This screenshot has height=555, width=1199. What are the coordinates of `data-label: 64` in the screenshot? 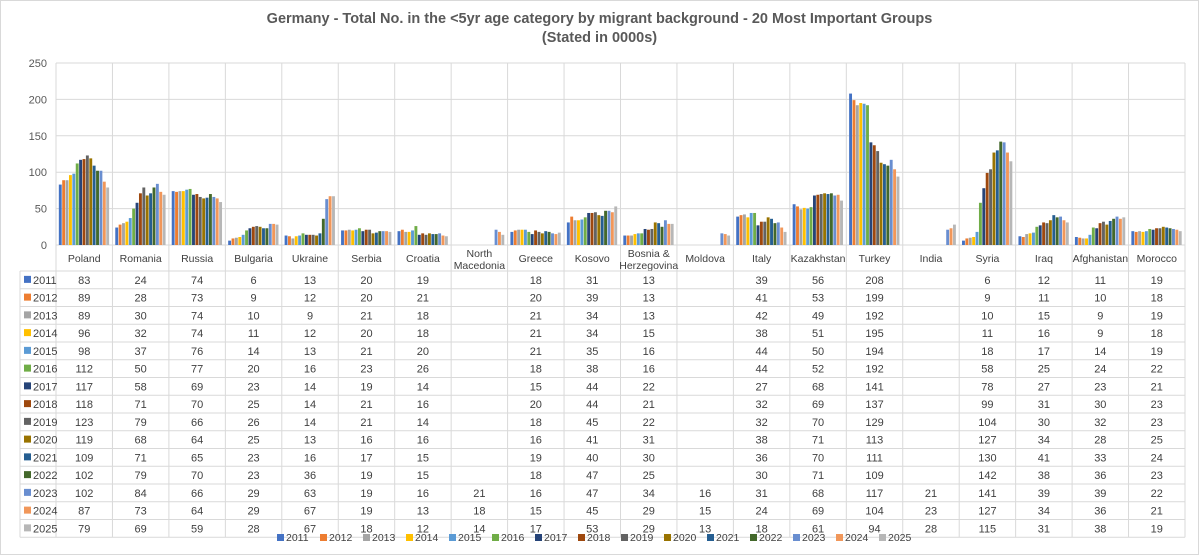 It's located at (197, 441).